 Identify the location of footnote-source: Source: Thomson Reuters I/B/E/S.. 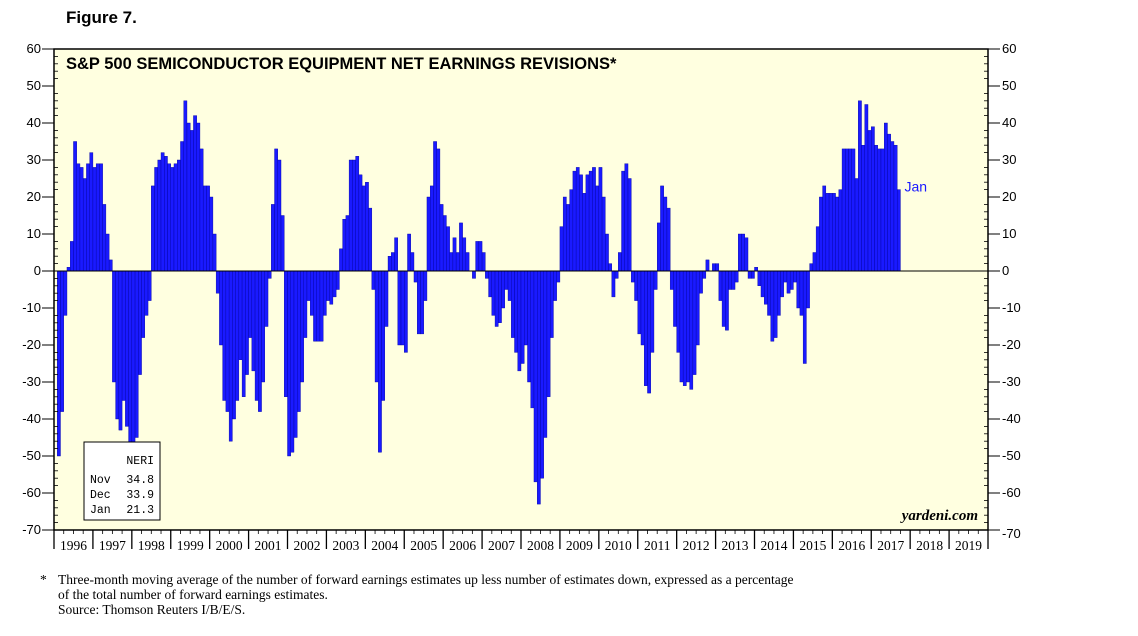
(152, 609).